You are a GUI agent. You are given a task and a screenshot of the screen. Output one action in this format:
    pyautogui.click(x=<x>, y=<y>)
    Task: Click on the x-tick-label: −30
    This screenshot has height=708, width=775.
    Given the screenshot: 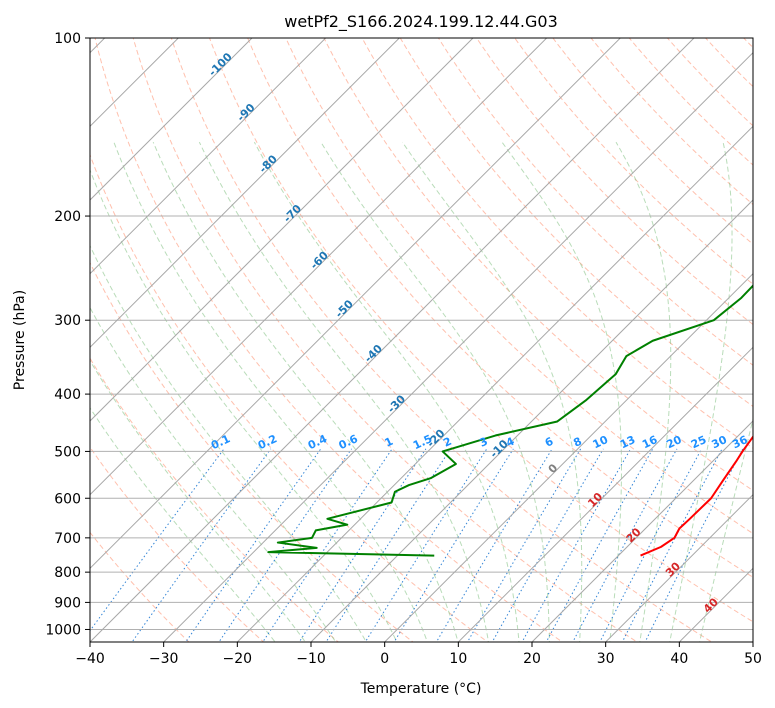 What is the action you would take?
    pyautogui.click(x=164, y=659)
    